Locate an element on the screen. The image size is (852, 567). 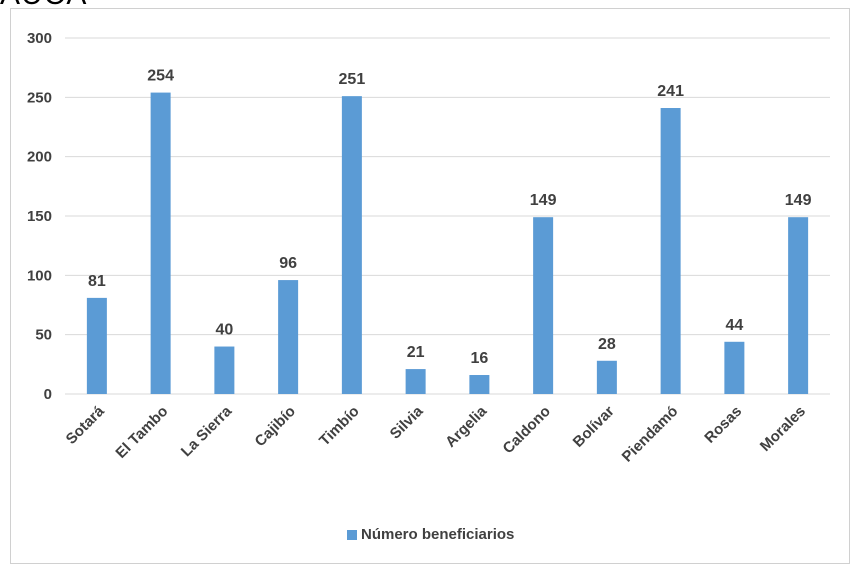
header-fragment: AUCA is located at coordinates (43, 6).